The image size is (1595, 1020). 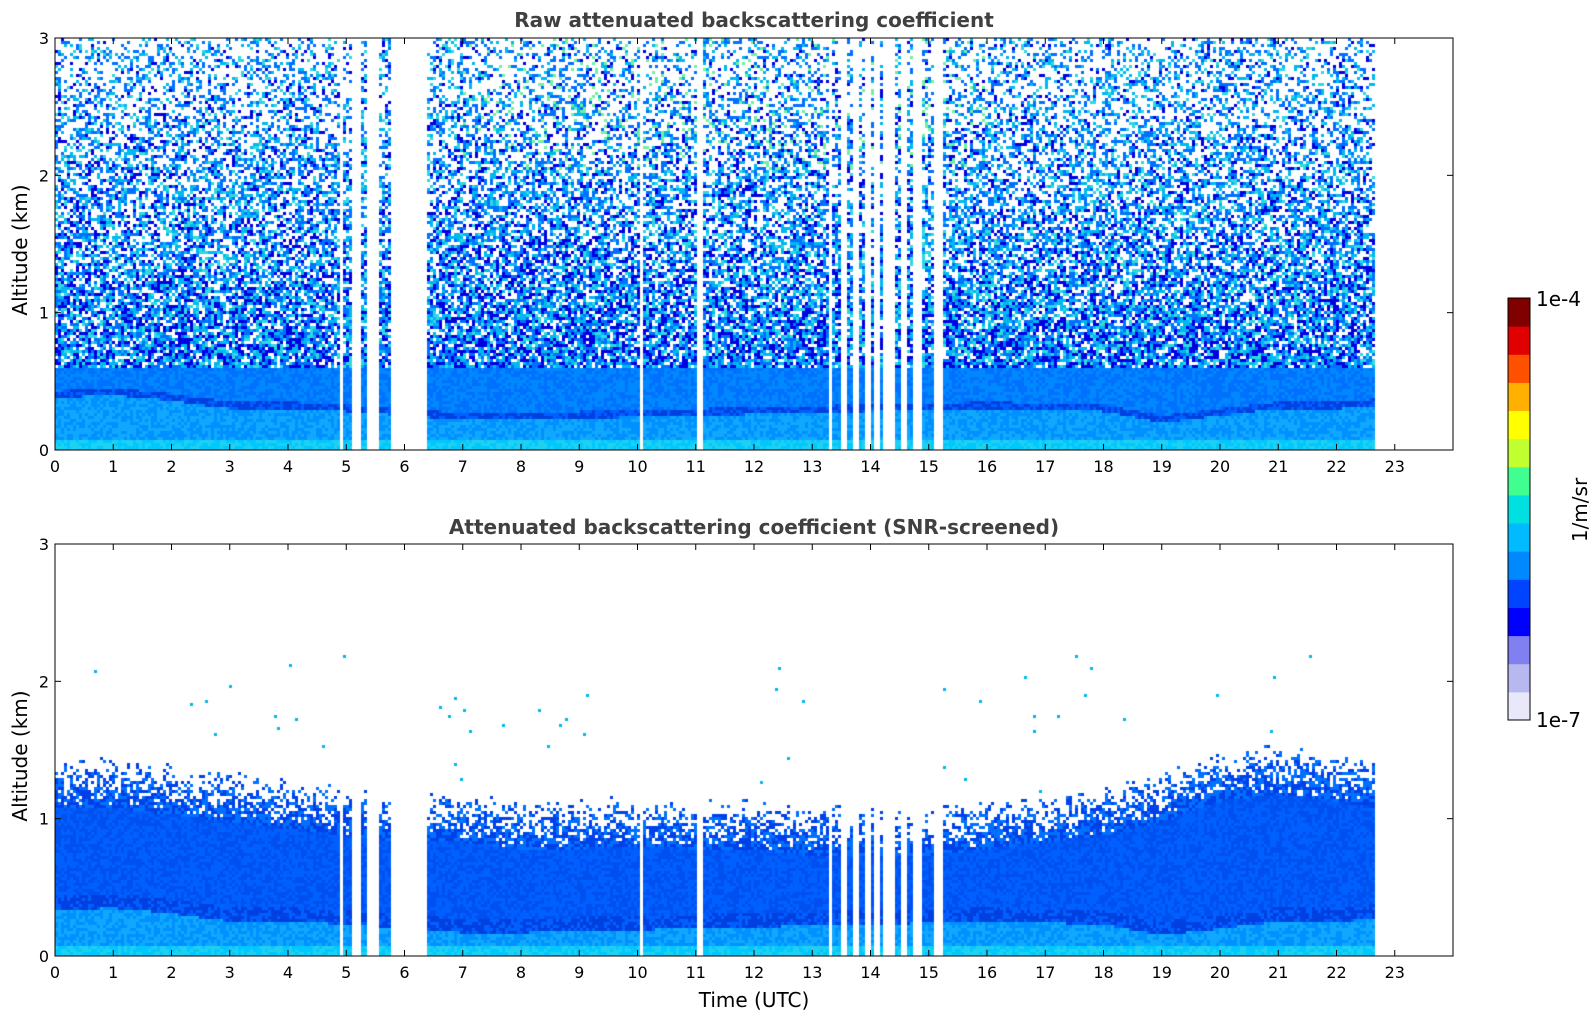 I want to click on colorbar-min-label: 1e-7, so click(x=1558, y=720).